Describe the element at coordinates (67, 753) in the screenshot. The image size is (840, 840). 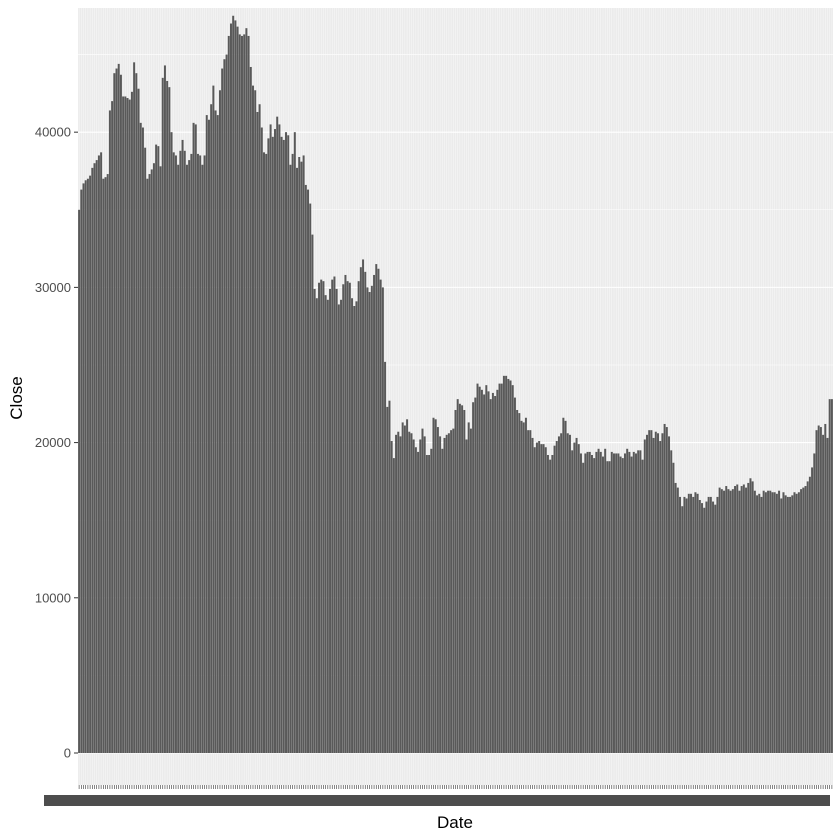
I see `y-tick-label: 0` at that location.